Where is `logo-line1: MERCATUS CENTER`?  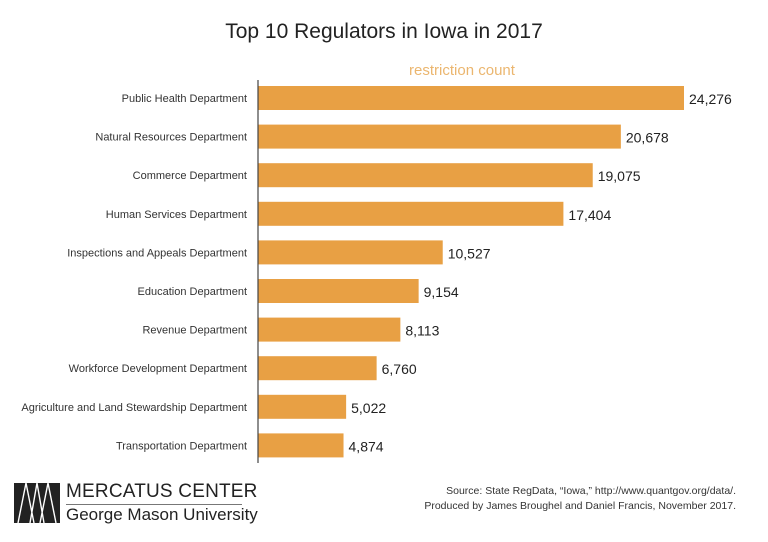 logo-line1: MERCATUS CENTER is located at coordinates (162, 491).